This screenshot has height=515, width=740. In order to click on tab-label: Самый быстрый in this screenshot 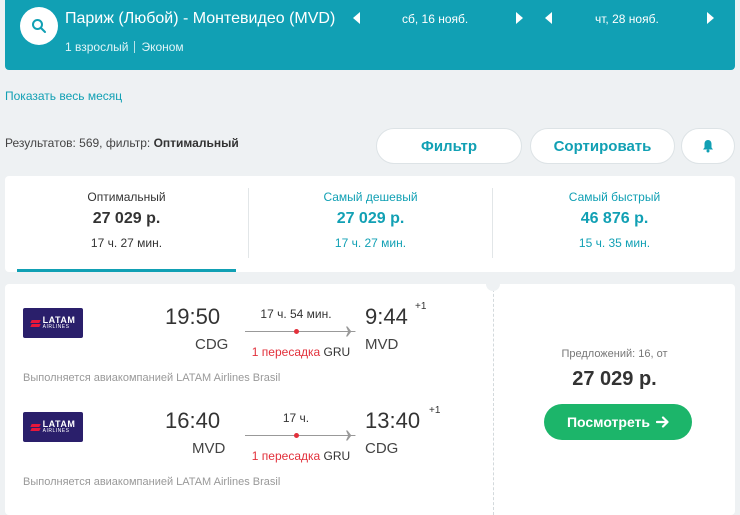, I will do `click(614, 197)`.